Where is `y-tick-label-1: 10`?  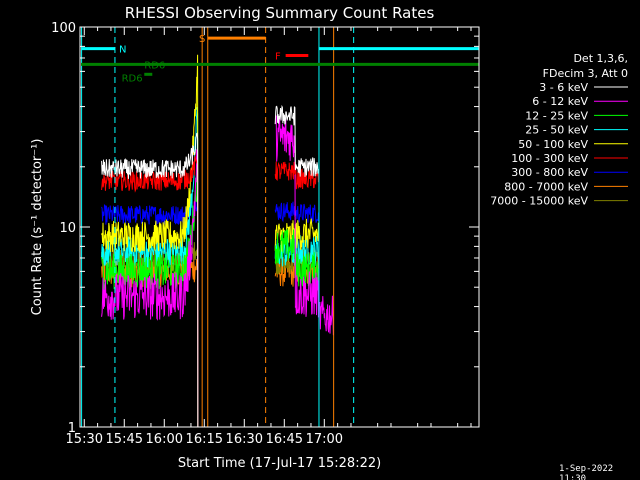
y-tick-label-1: 10 is located at coordinates (67, 228).